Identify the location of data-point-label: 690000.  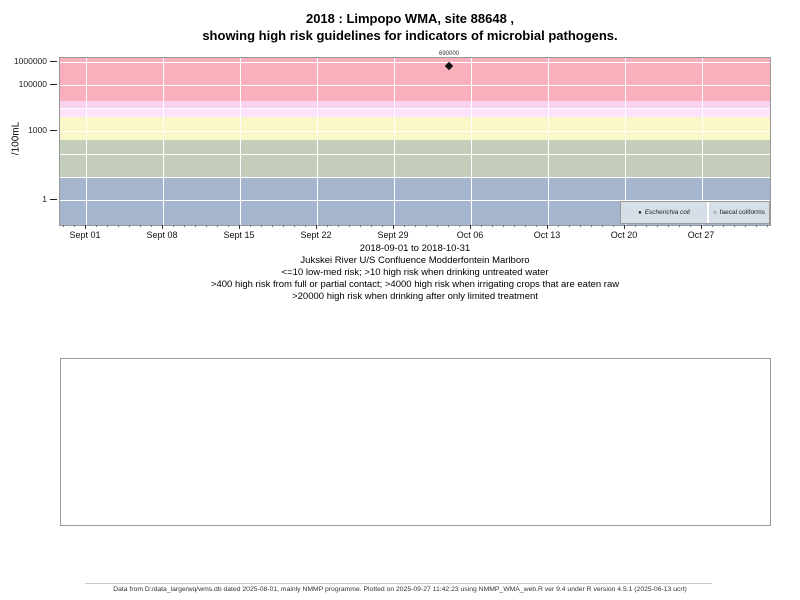
(449, 53).